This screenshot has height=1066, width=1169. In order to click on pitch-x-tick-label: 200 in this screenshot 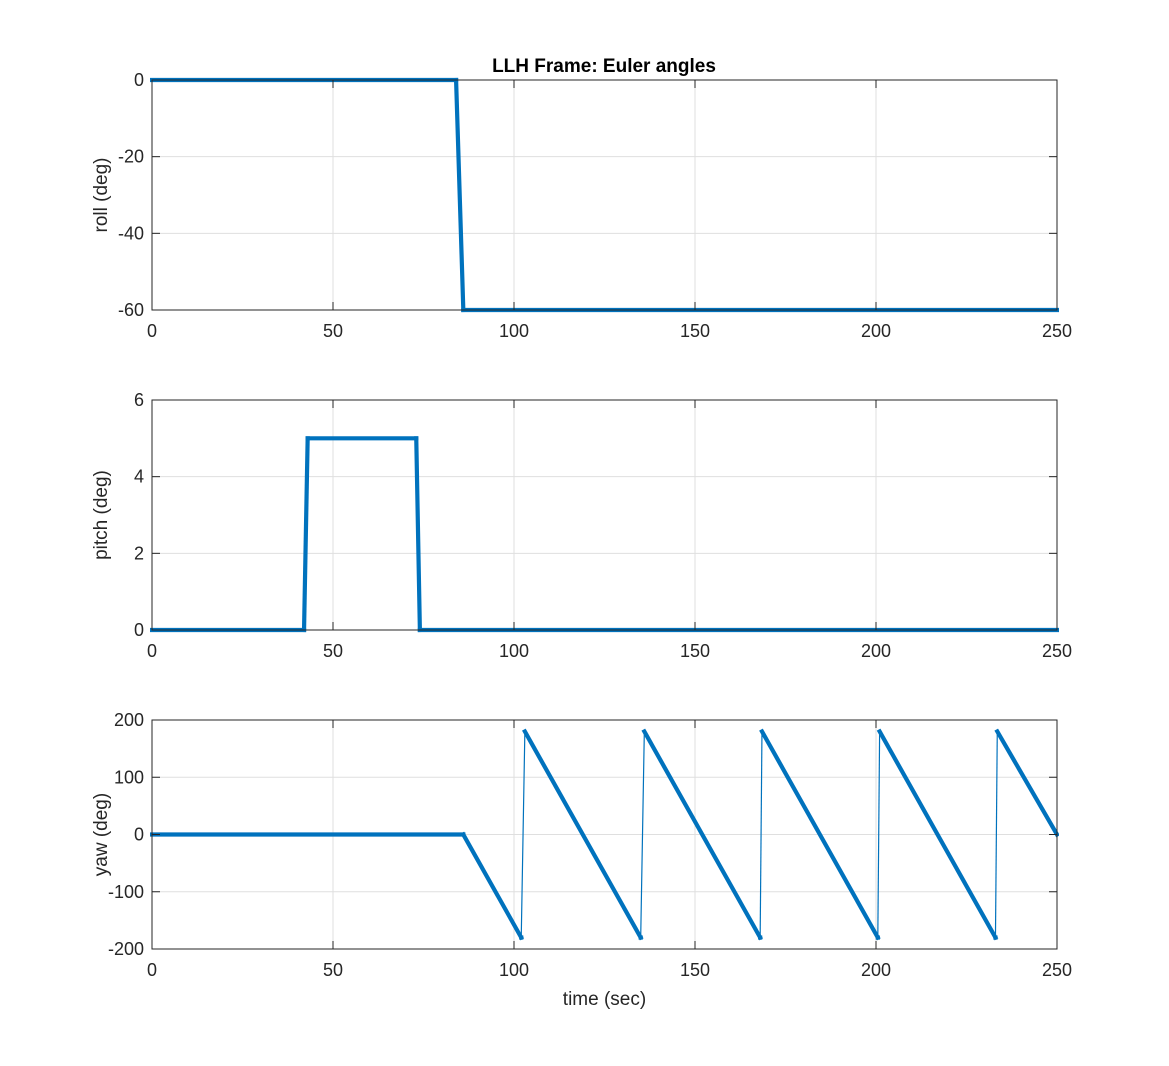, I will do `click(876, 651)`.